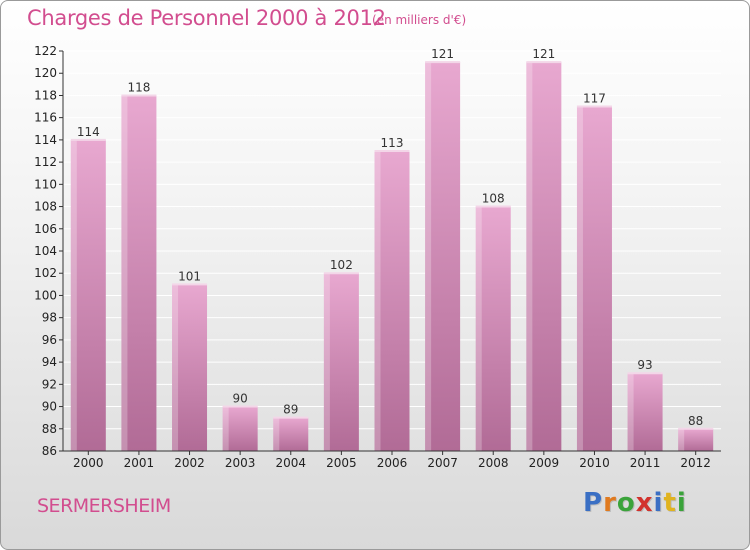 The height and width of the screenshot is (550, 750). I want to click on data-label: 101, so click(189, 276).